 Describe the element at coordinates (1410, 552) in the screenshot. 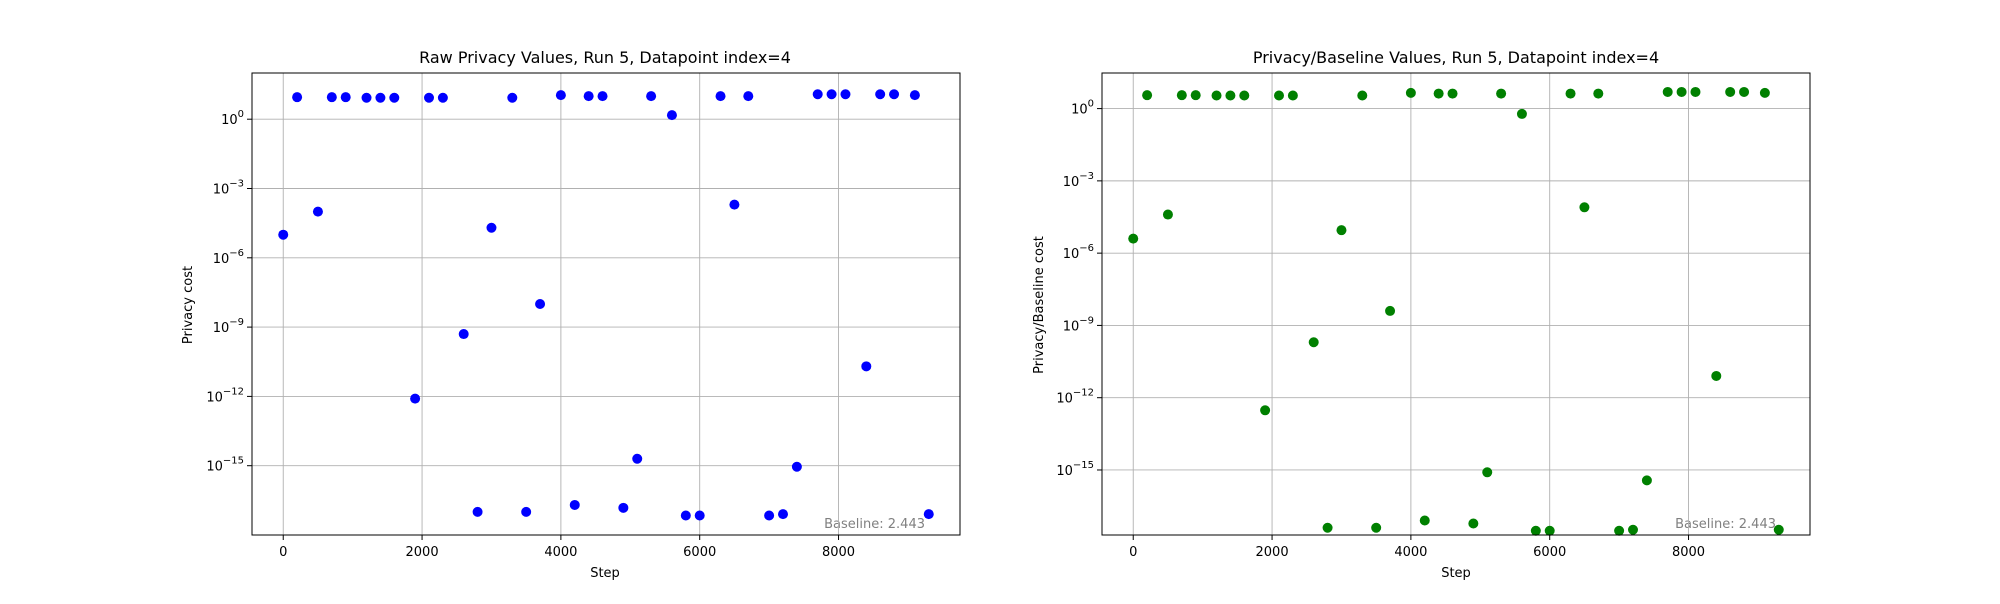

I see `x-tick-label: 4000` at that location.